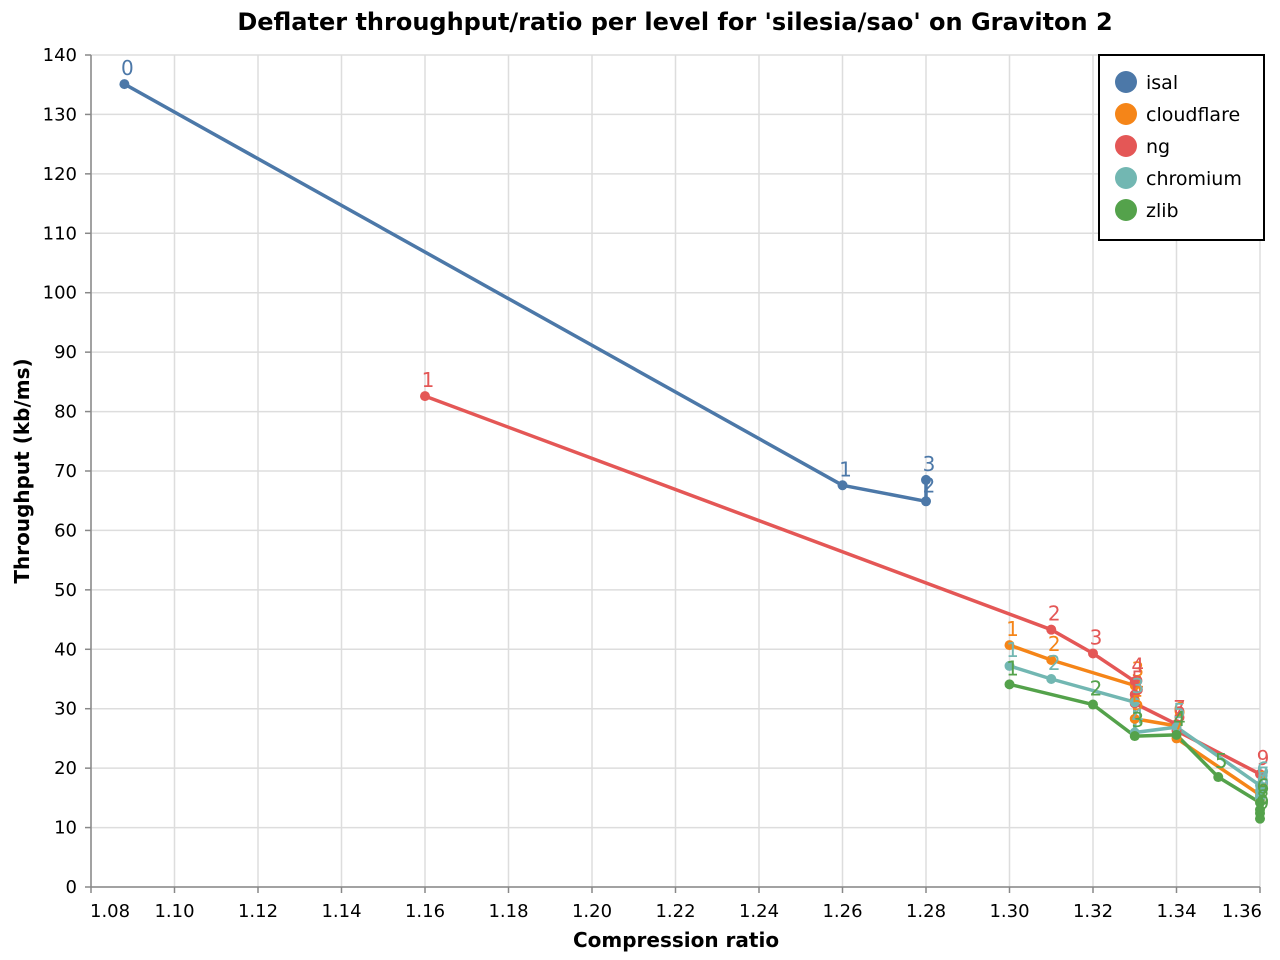 This screenshot has width=1280, height=960. I want to click on y-tick-label: 120, so click(60, 174).